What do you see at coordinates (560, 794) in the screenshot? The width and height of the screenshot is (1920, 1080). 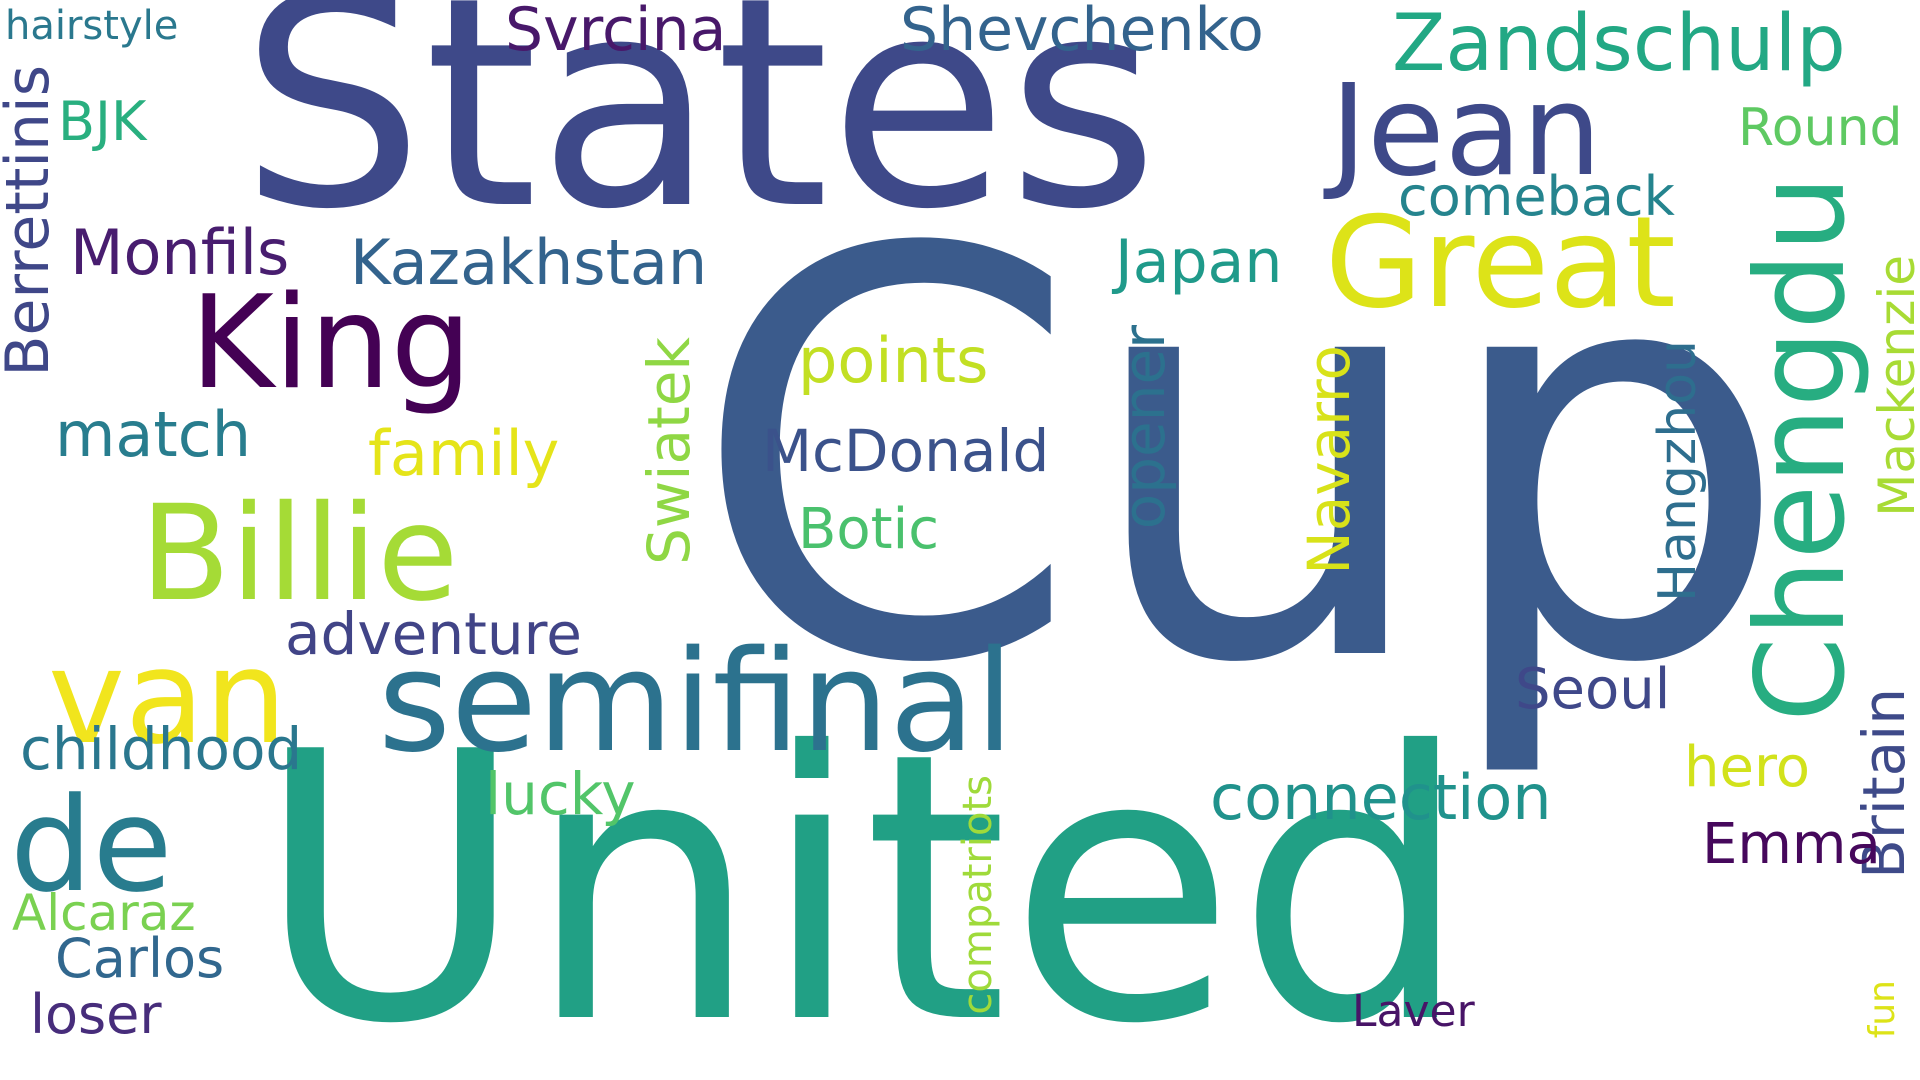 I see `word-lucky: lucky` at bounding box center [560, 794].